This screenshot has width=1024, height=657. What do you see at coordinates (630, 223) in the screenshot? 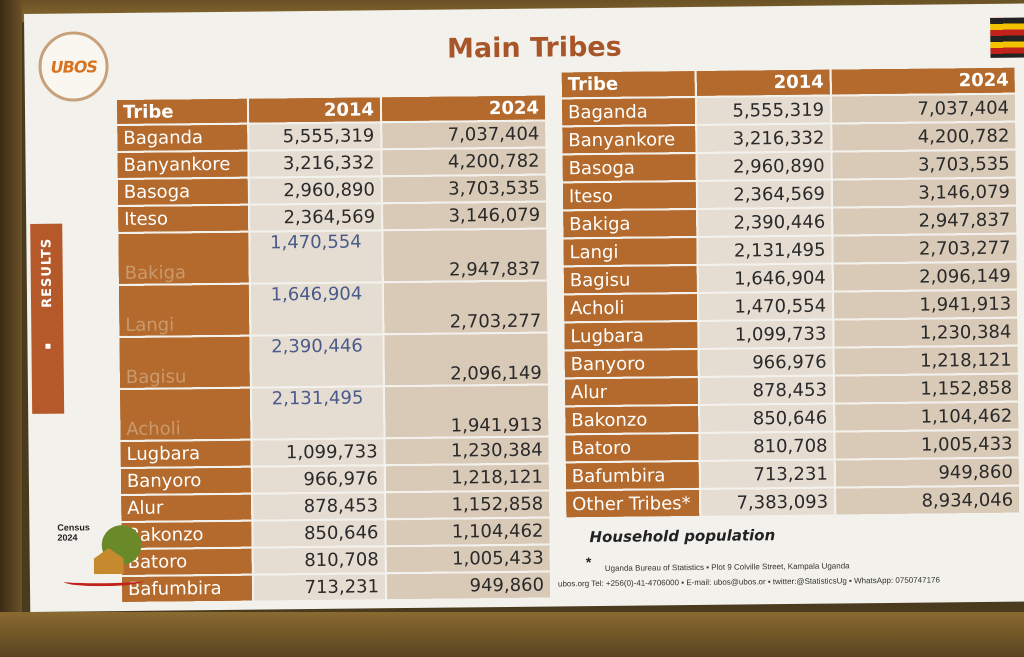
I see `tribe-name-cell: Bakiga` at bounding box center [630, 223].